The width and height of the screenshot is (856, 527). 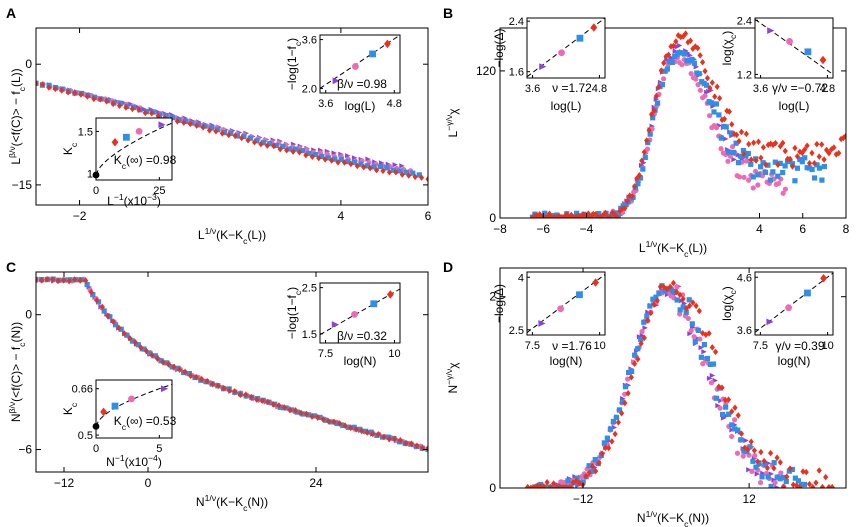 I want to click on x-tick-label: 12, so click(x=749, y=499).